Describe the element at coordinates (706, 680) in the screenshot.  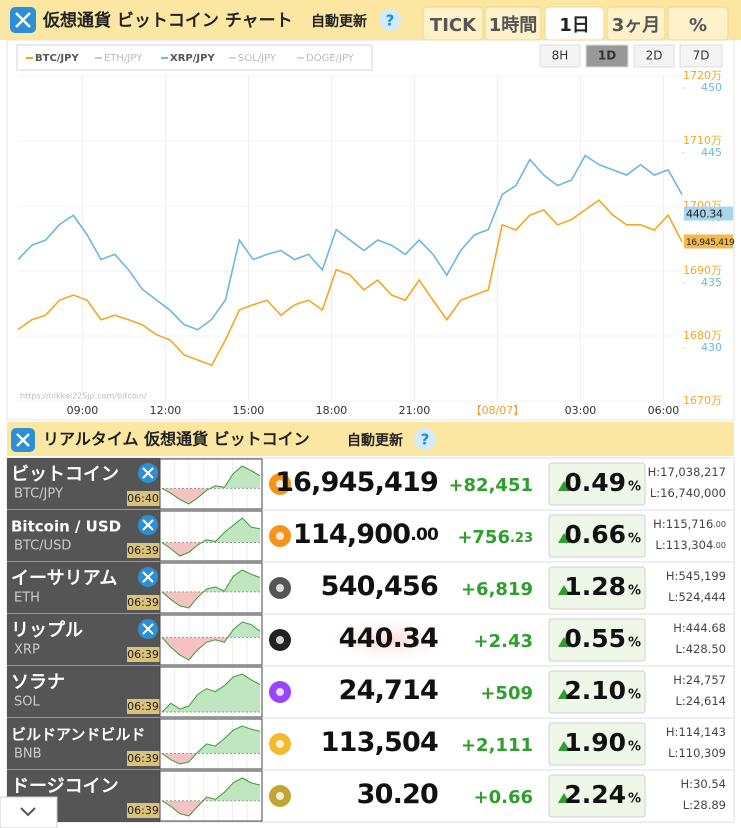
I see `high-value: 24,757` at that location.